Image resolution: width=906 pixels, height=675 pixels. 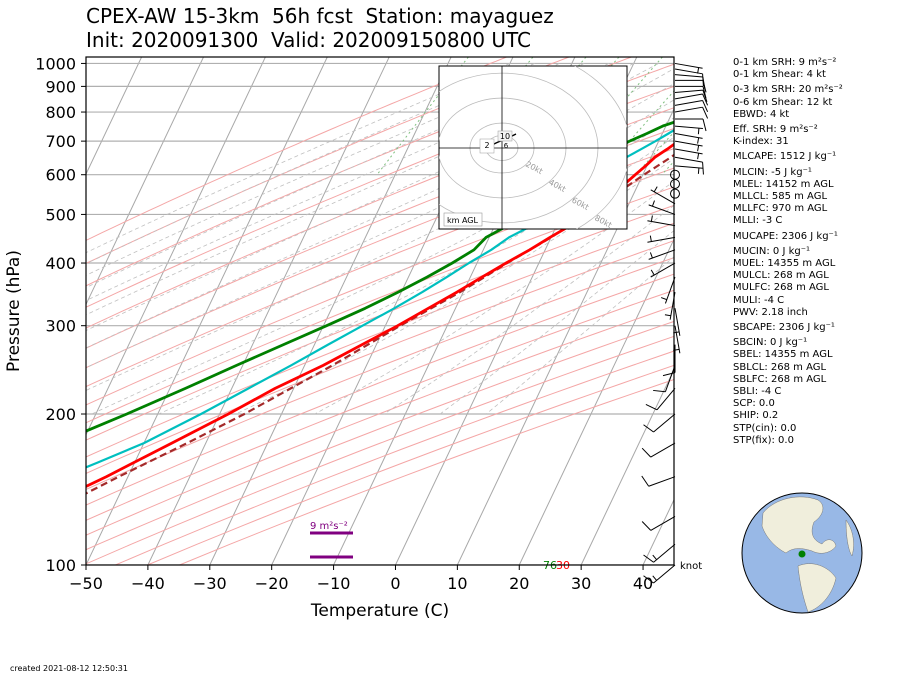 What do you see at coordinates (395, 583) in the screenshot?
I see `x-tick-label: 0` at bounding box center [395, 583].